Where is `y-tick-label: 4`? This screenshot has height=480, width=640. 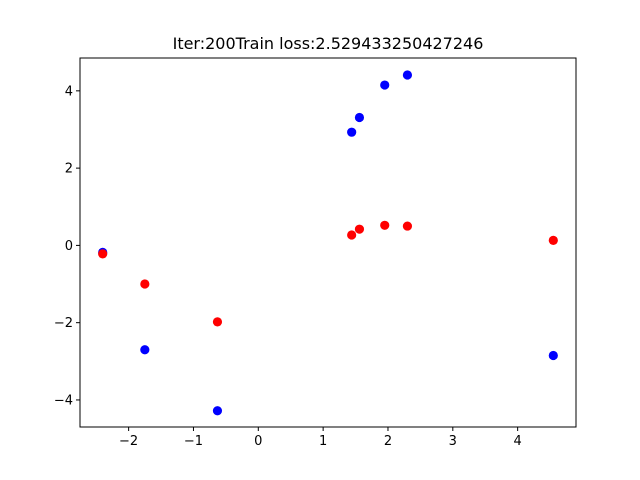
y-tick-label: 4 is located at coordinates (69, 91).